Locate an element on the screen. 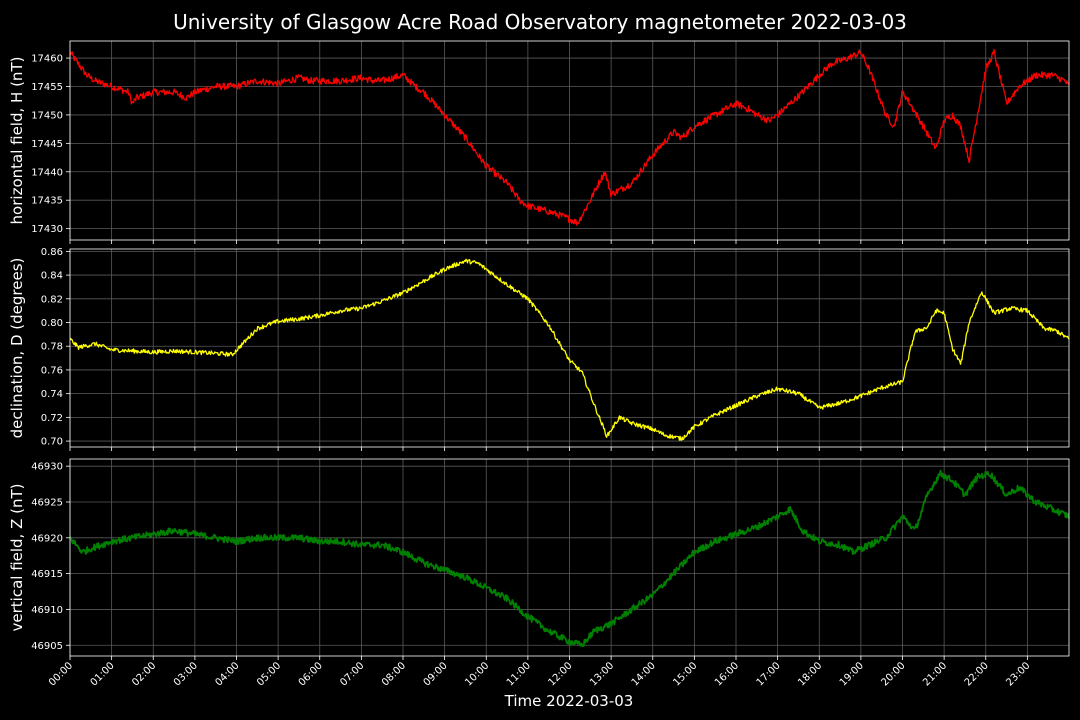 This screenshot has width=1080, height=720. y-tick-label: 0.76 is located at coordinates (52, 370).